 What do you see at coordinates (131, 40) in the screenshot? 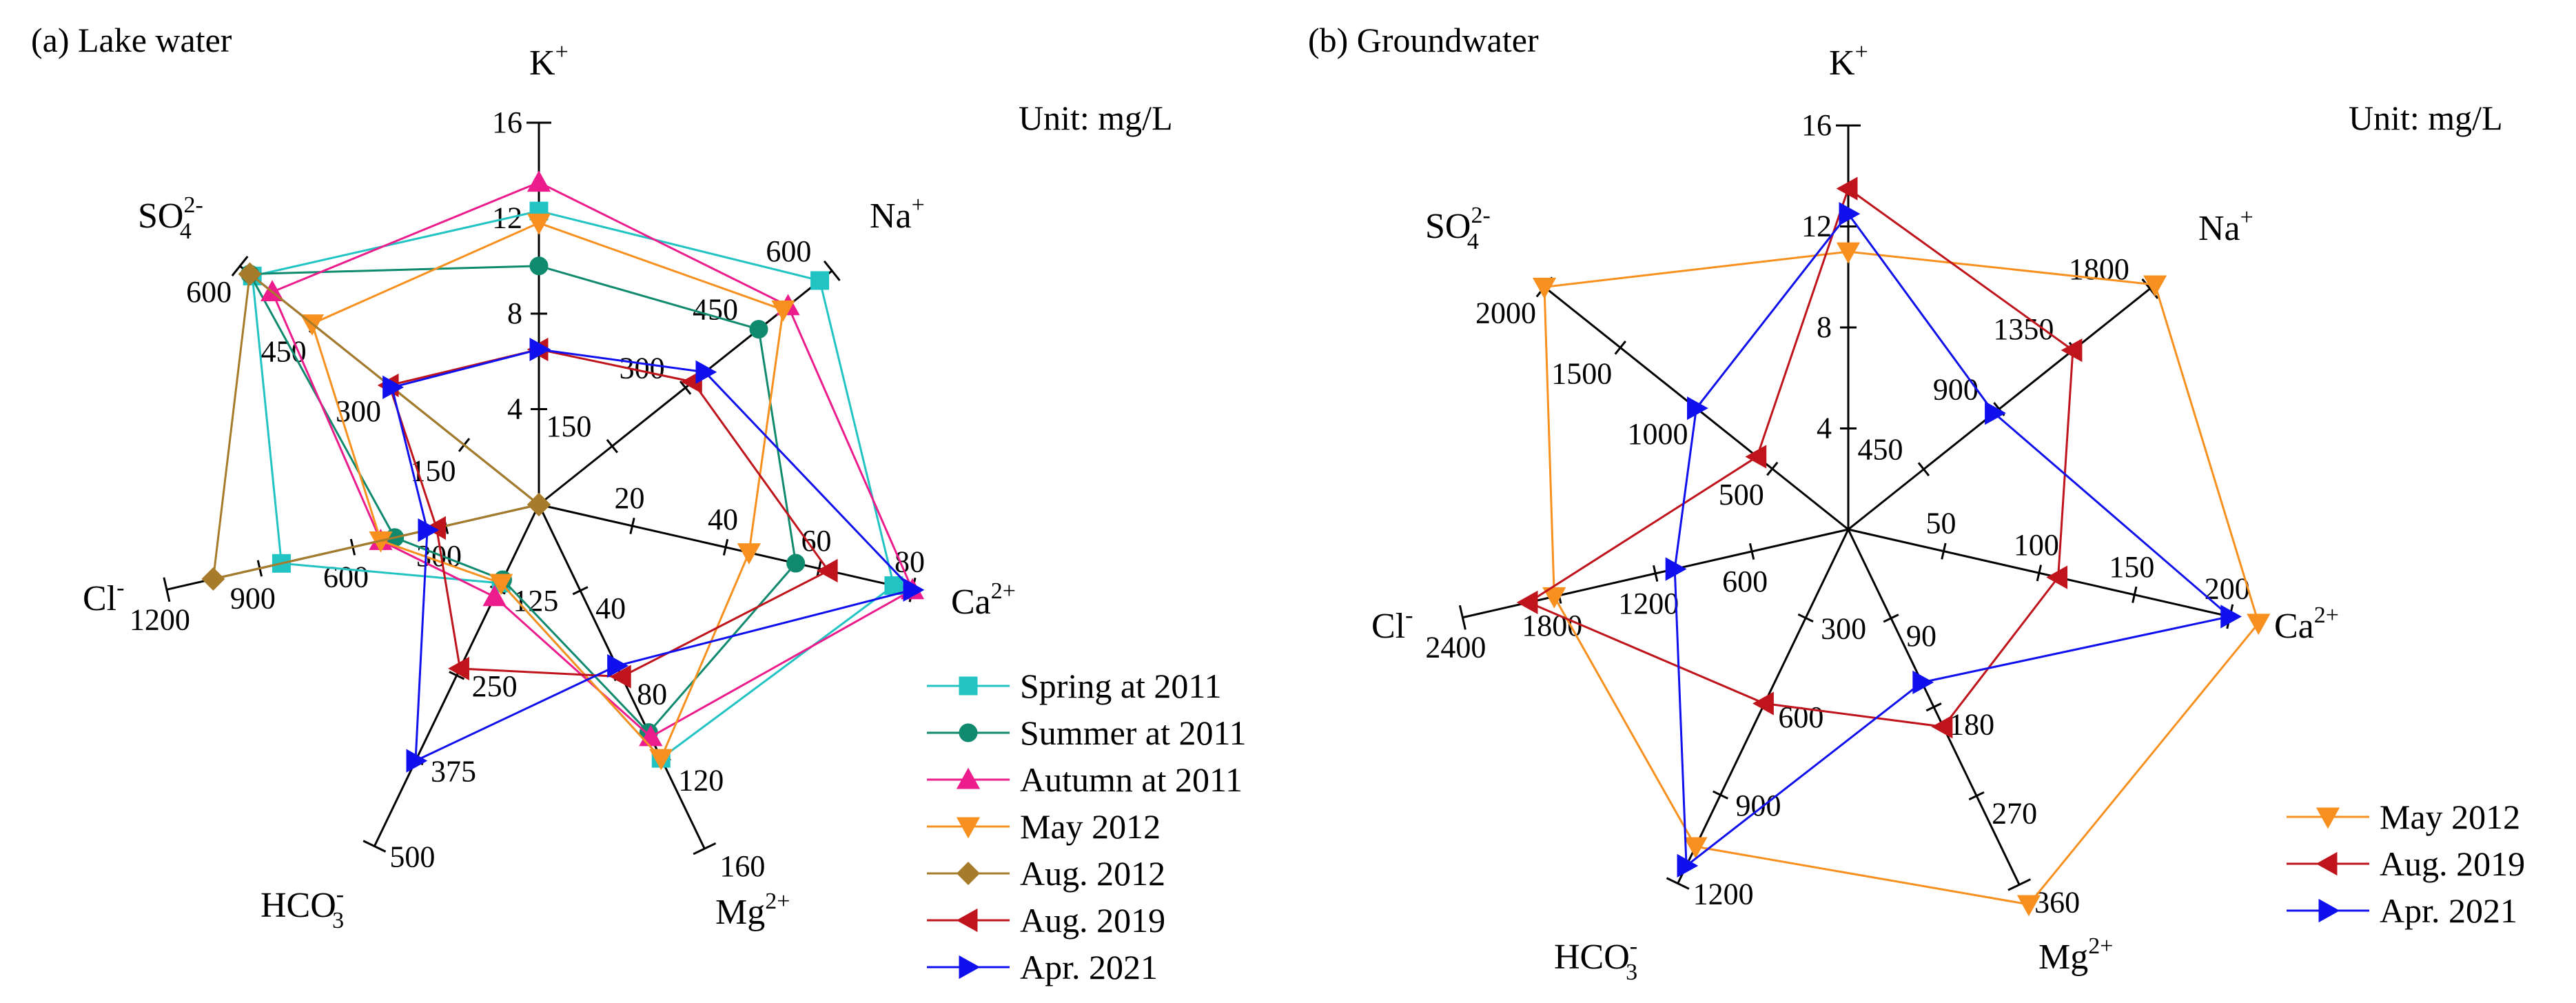
I see `panel-a-title: (a) Lake water` at bounding box center [131, 40].